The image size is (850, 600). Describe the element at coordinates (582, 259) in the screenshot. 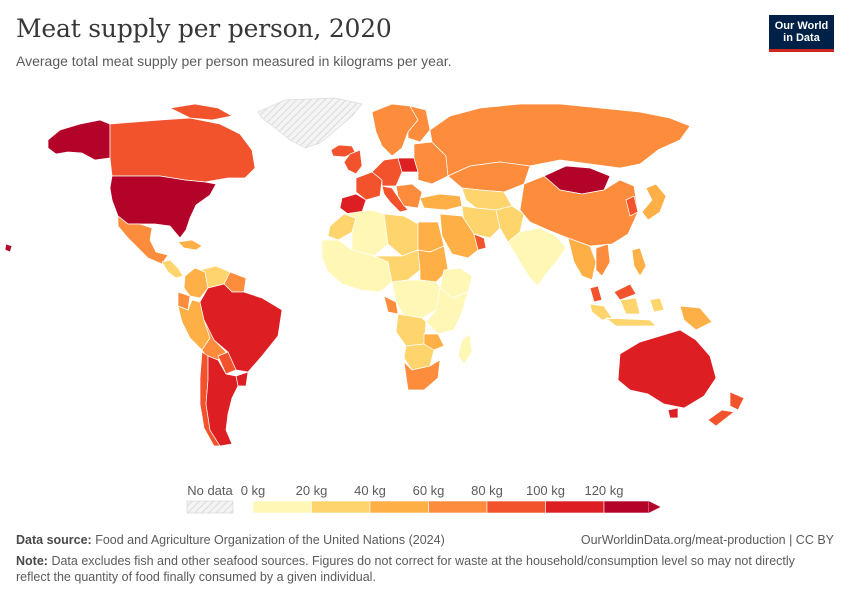

I see `map-region-southeast-asia: Southeast Asia` at that location.